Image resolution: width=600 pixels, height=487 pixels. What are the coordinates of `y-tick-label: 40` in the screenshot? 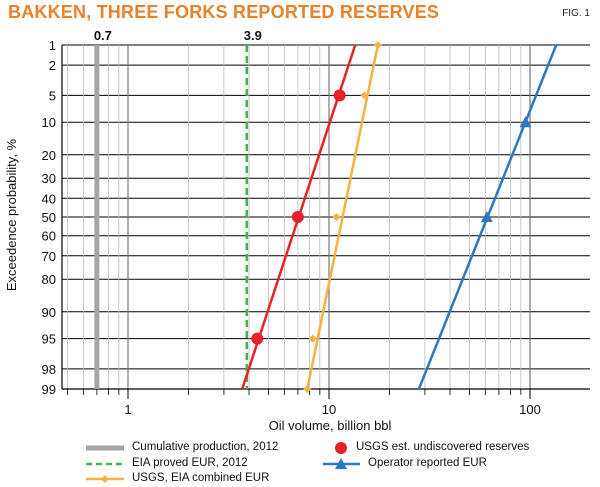 It's located at (49, 198).